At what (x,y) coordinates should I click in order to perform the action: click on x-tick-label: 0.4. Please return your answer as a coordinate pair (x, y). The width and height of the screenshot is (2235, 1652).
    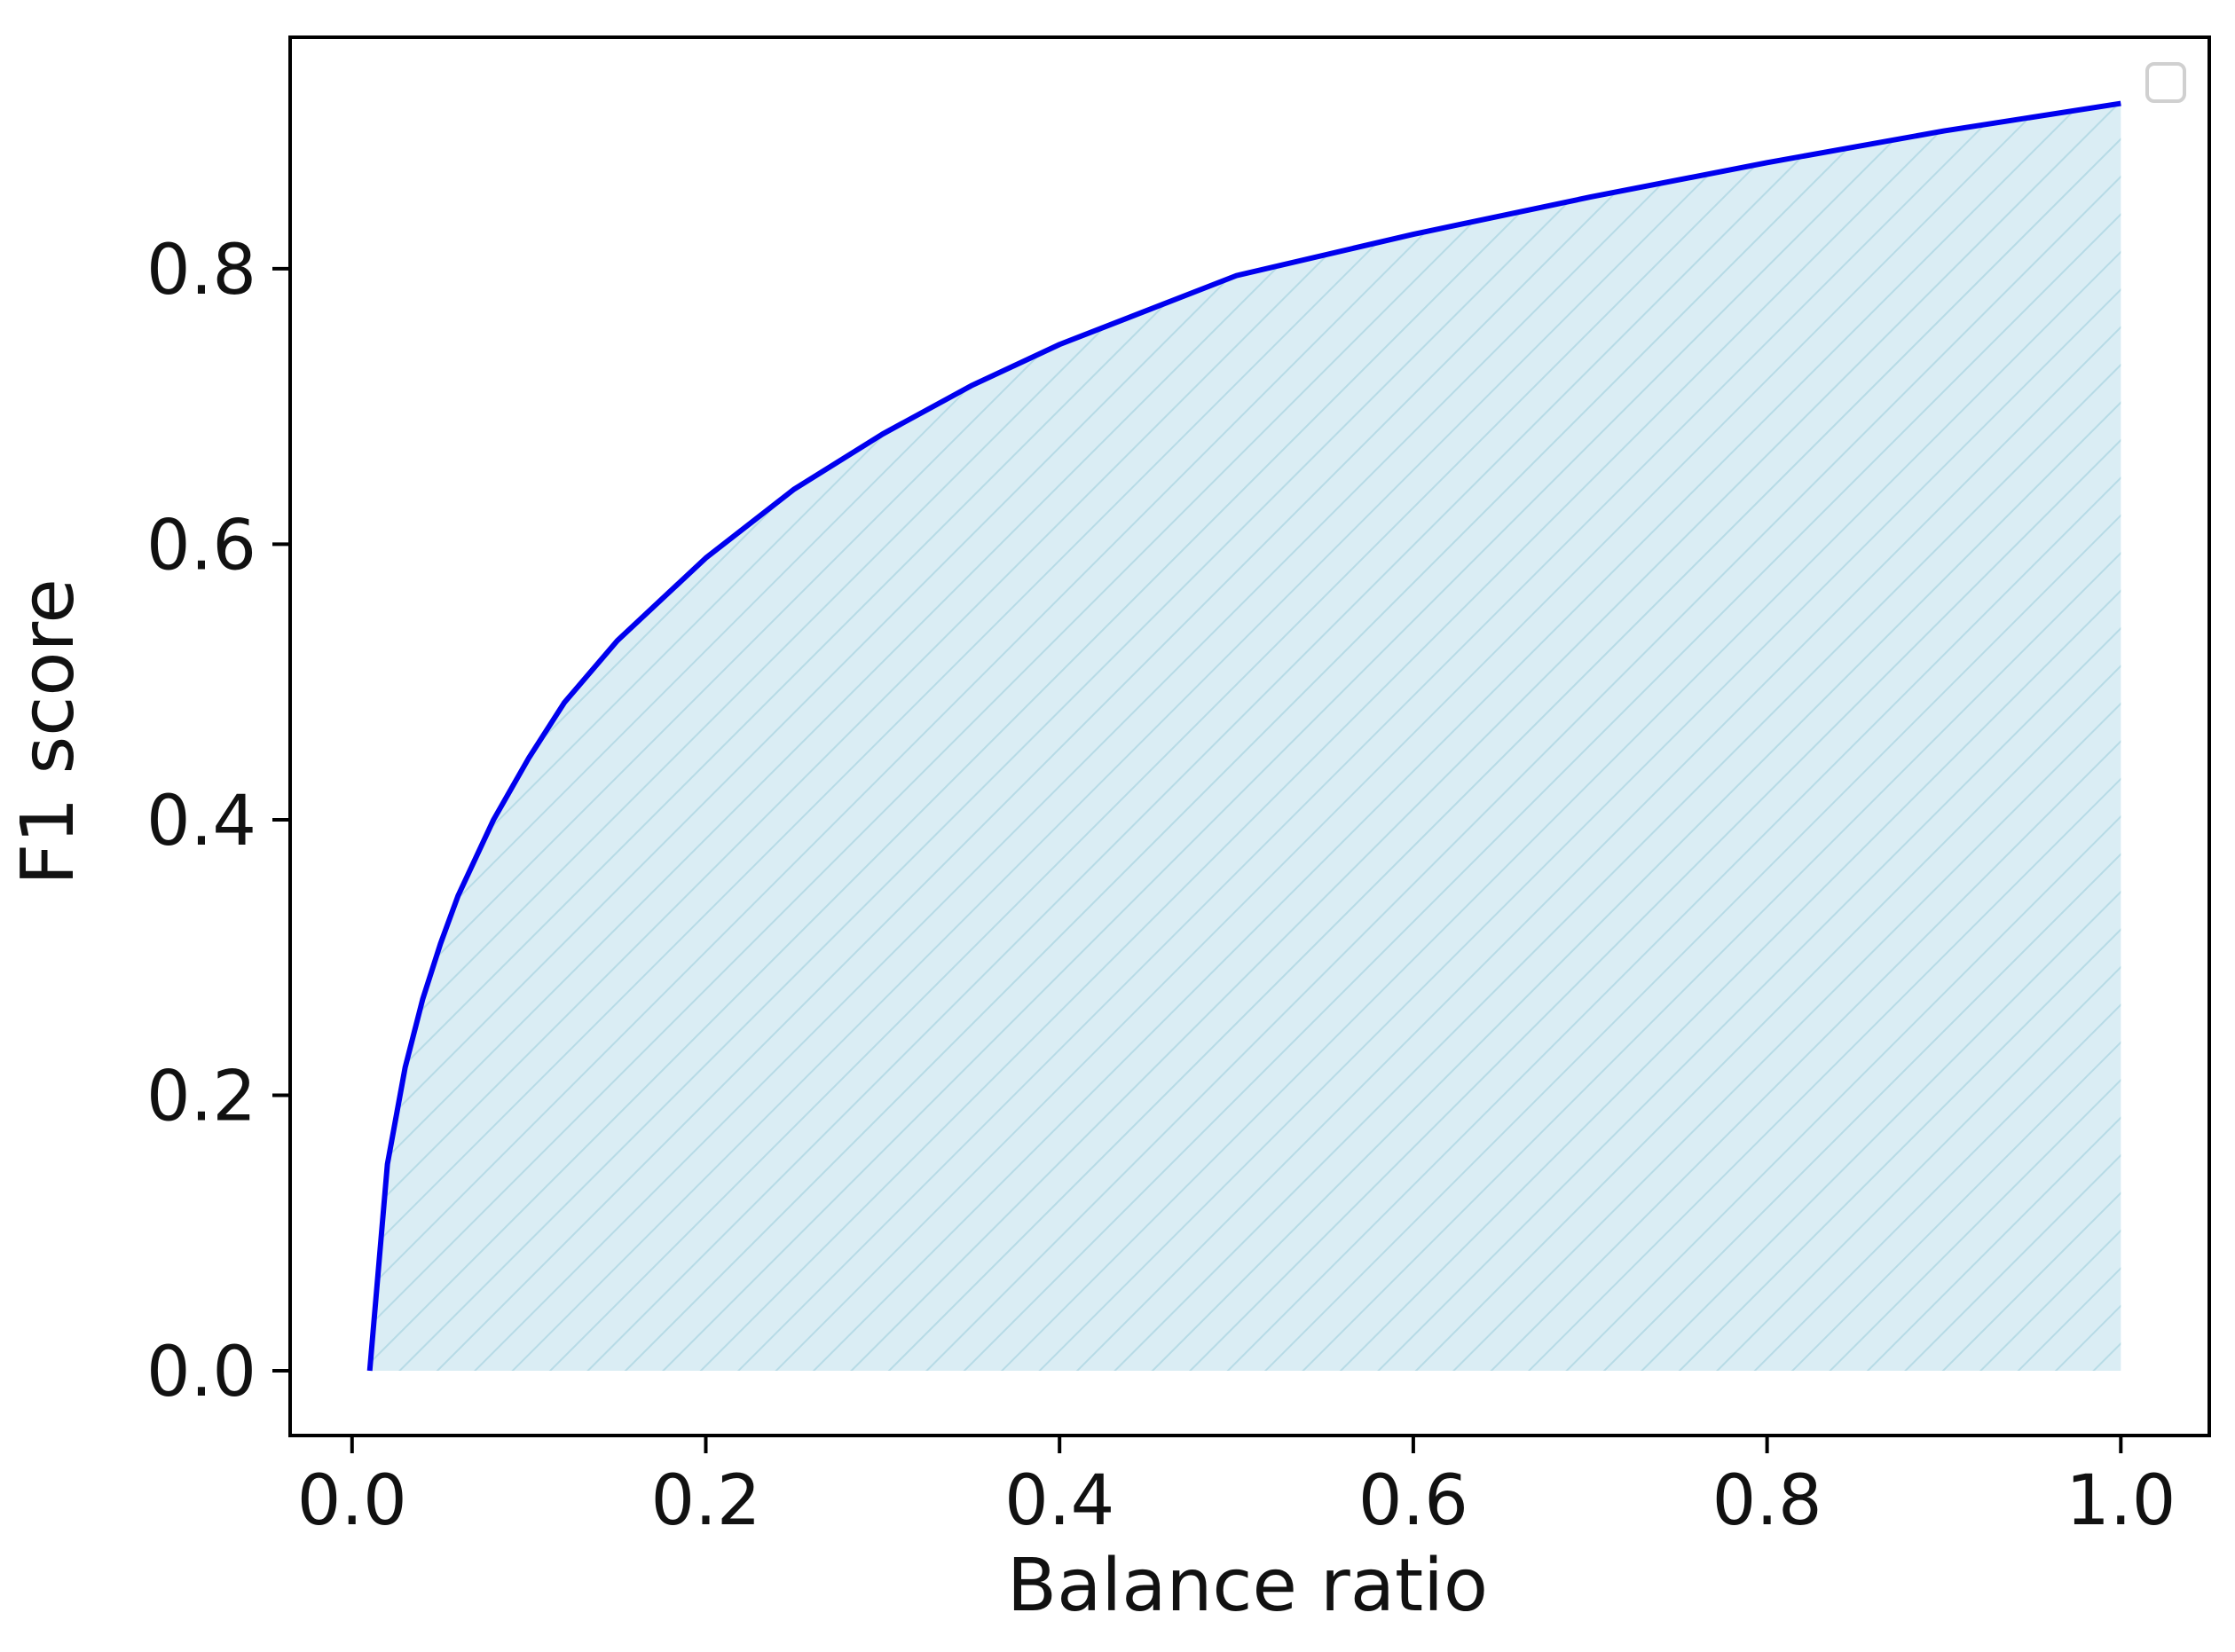
    Looking at the image, I should click on (1059, 1501).